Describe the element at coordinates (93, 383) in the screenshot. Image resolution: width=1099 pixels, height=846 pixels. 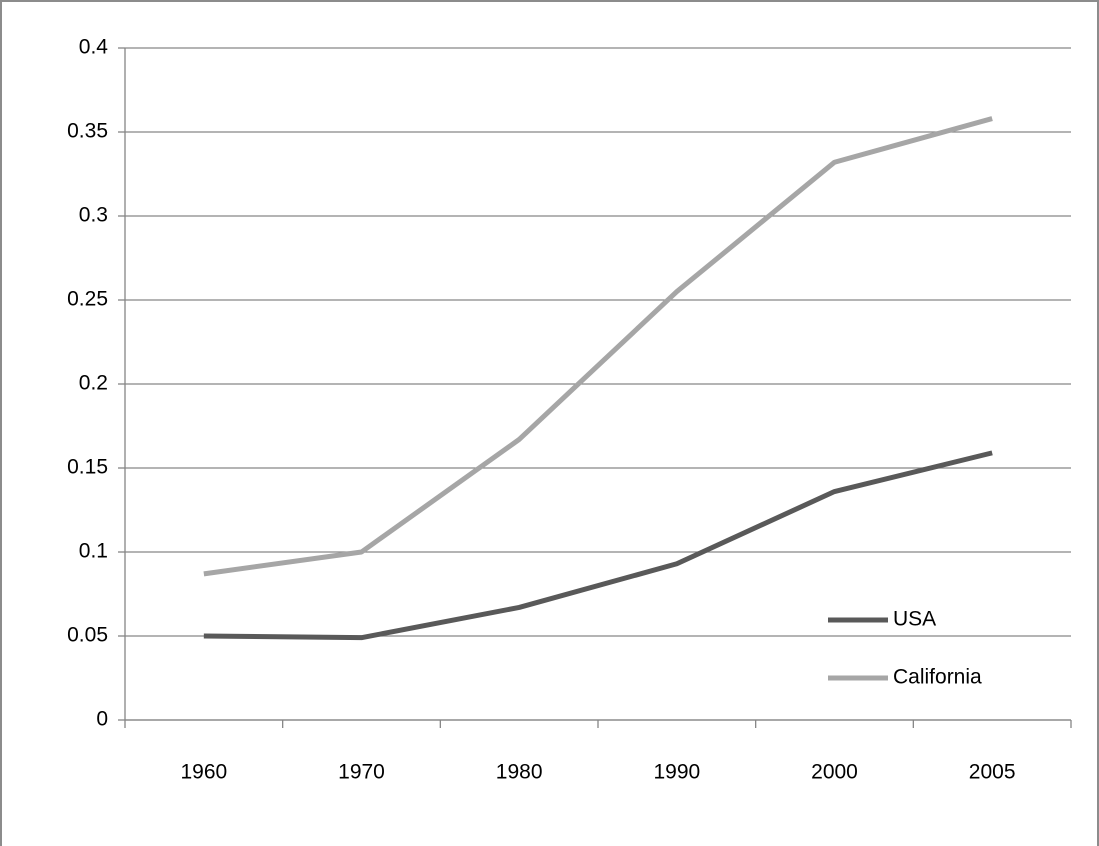
I see `y-tick-label: 0.2` at that location.